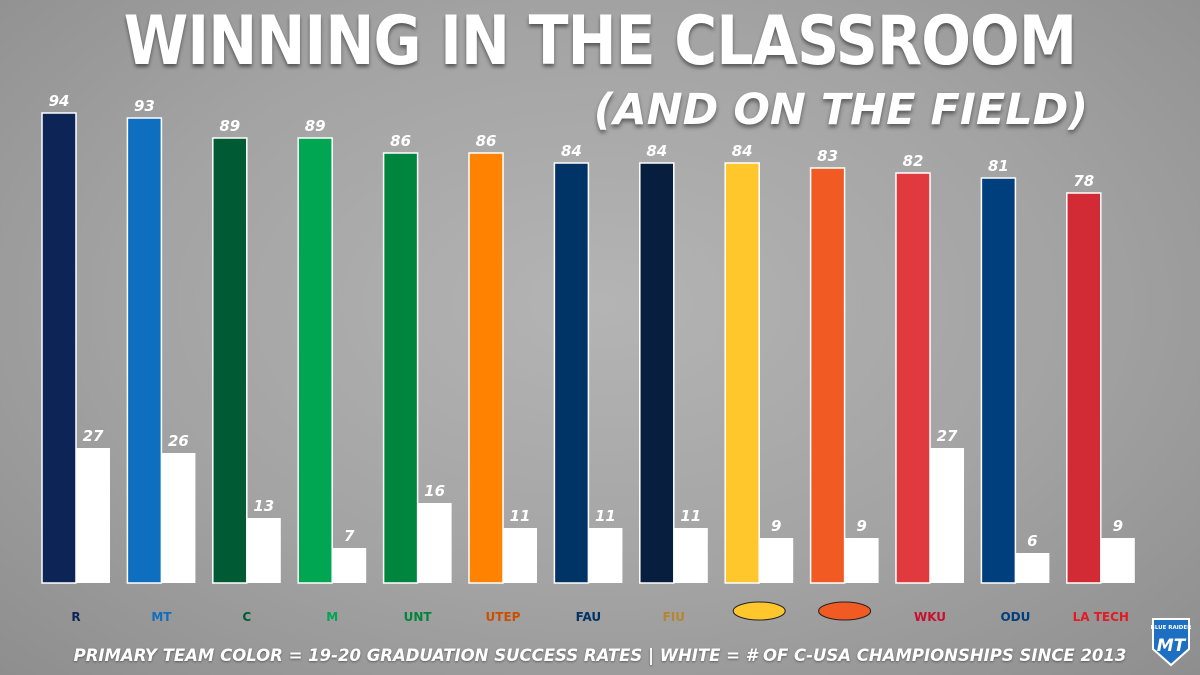  Describe the element at coordinates (1101, 617) in the screenshot. I see `category-label: LA TECH` at that location.